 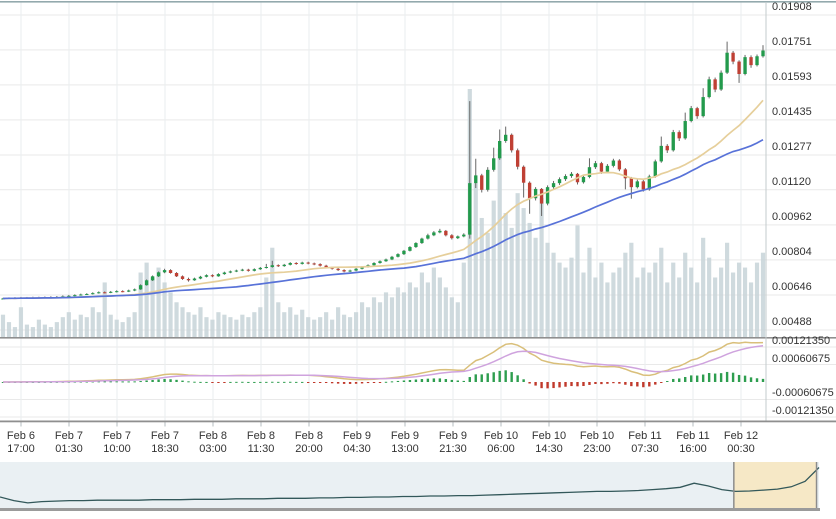 What do you see at coordinates (405, 442) in the screenshot?
I see `datetime-axis-label: Feb 9 13:00` at bounding box center [405, 442].